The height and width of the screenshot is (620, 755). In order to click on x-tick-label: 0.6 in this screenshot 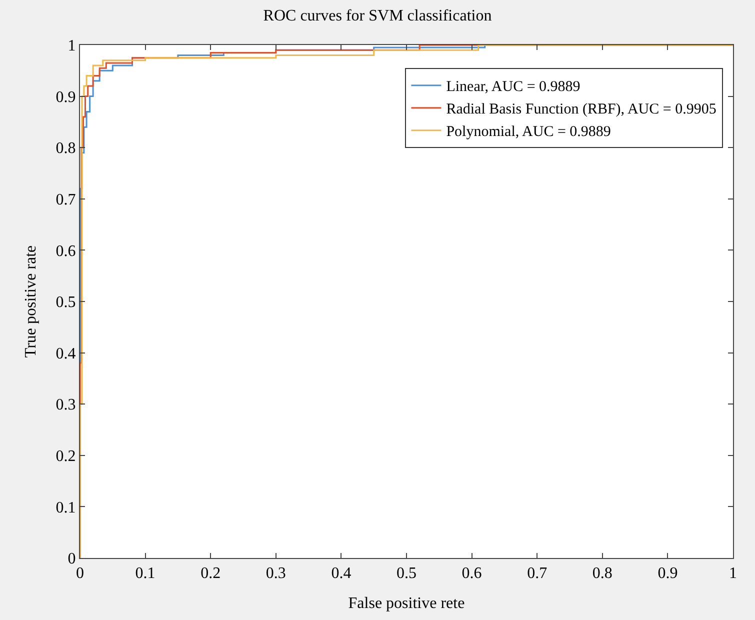, I will do `click(472, 573)`.